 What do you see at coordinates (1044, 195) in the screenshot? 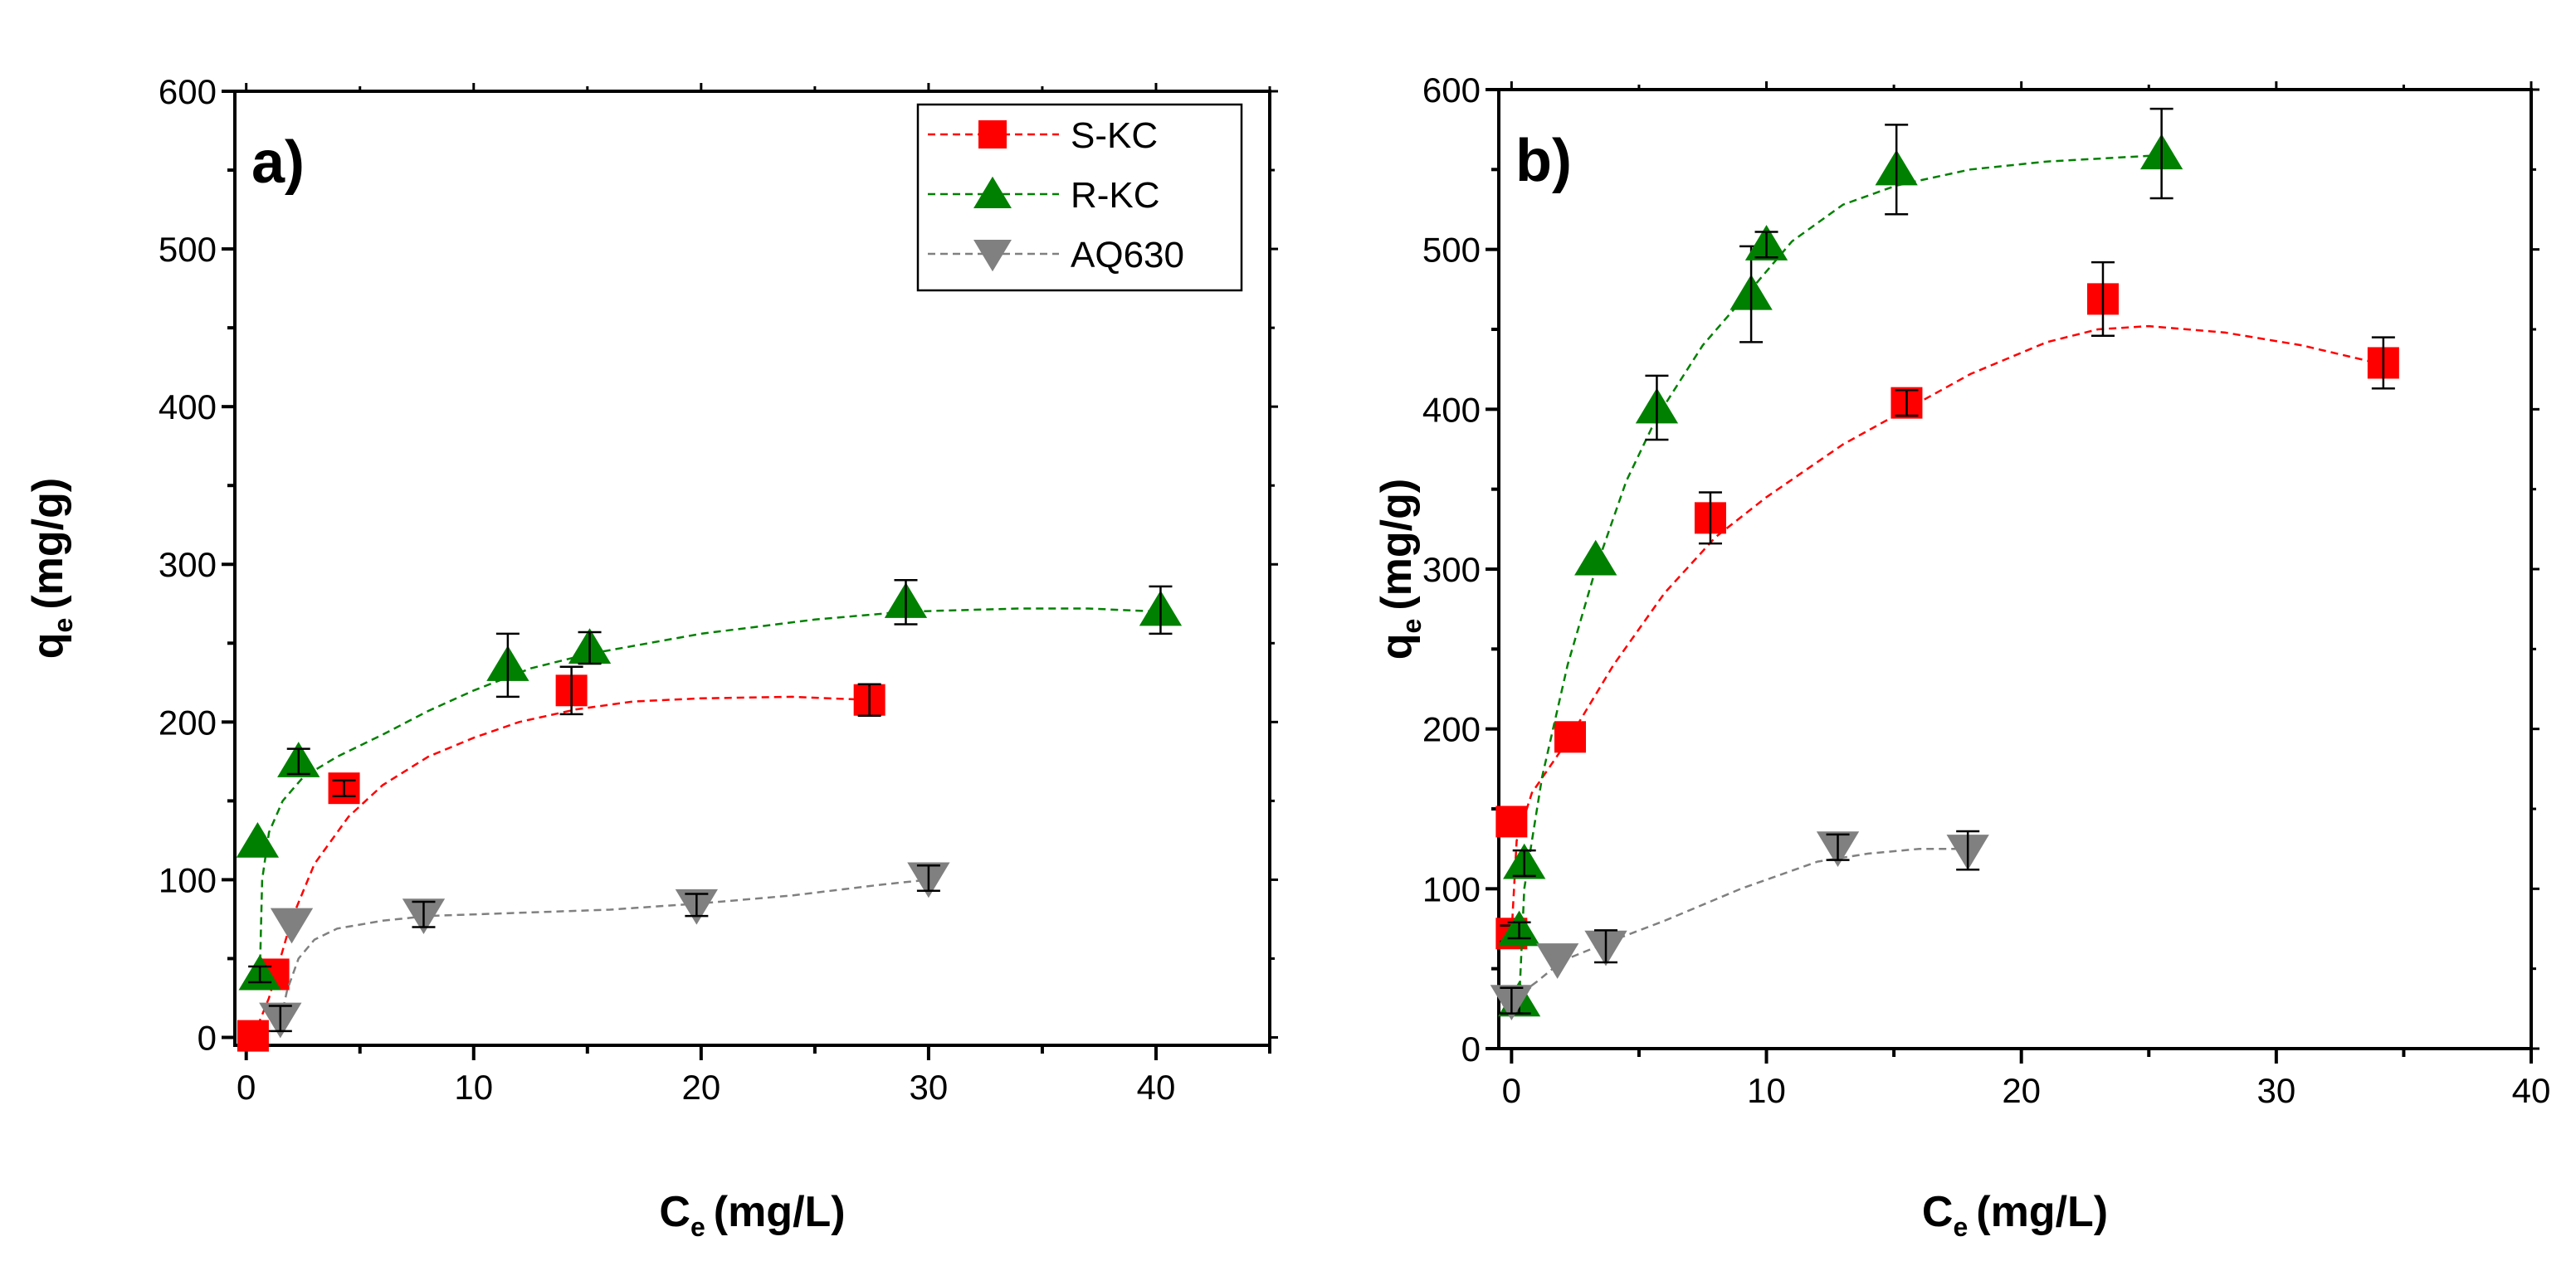
I see `legend-item-r-kc: R-KC` at bounding box center [1044, 195].